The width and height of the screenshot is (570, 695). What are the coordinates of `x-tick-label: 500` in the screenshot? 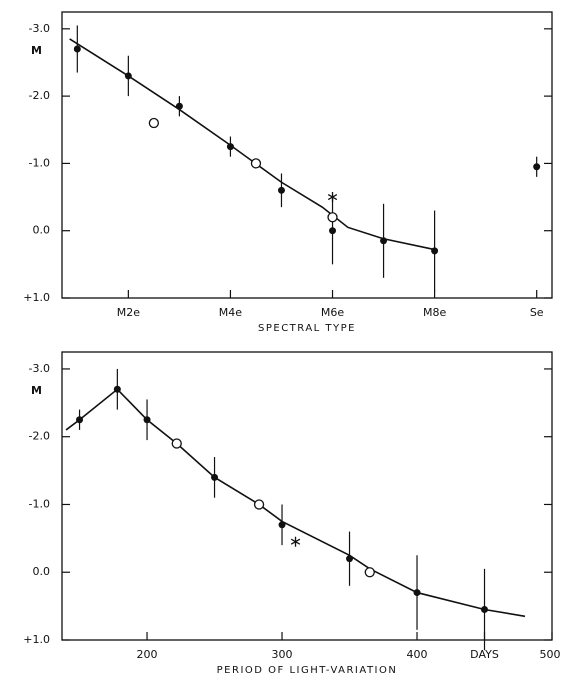 It's located at (550, 654).